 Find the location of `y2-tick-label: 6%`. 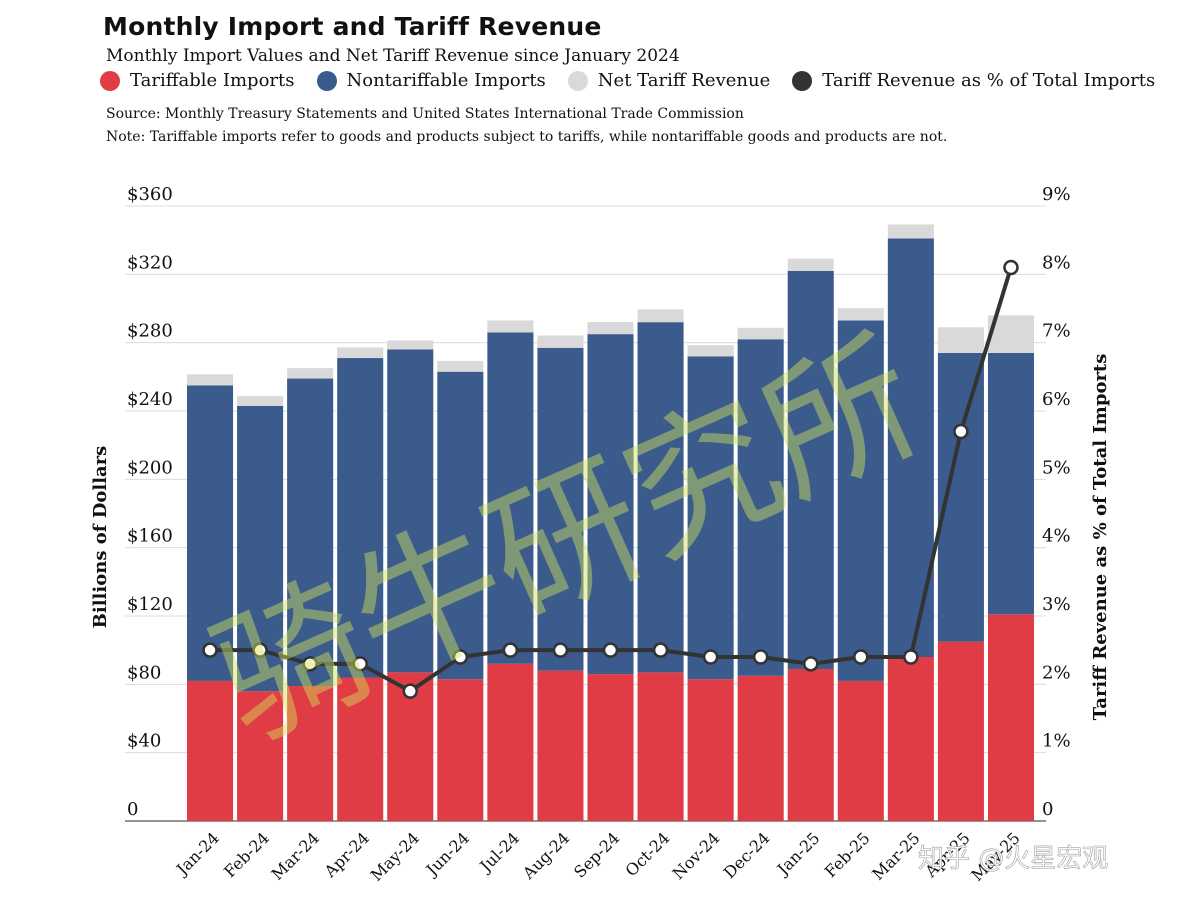

y2-tick-label: 6% is located at coordinates (1056, 399).